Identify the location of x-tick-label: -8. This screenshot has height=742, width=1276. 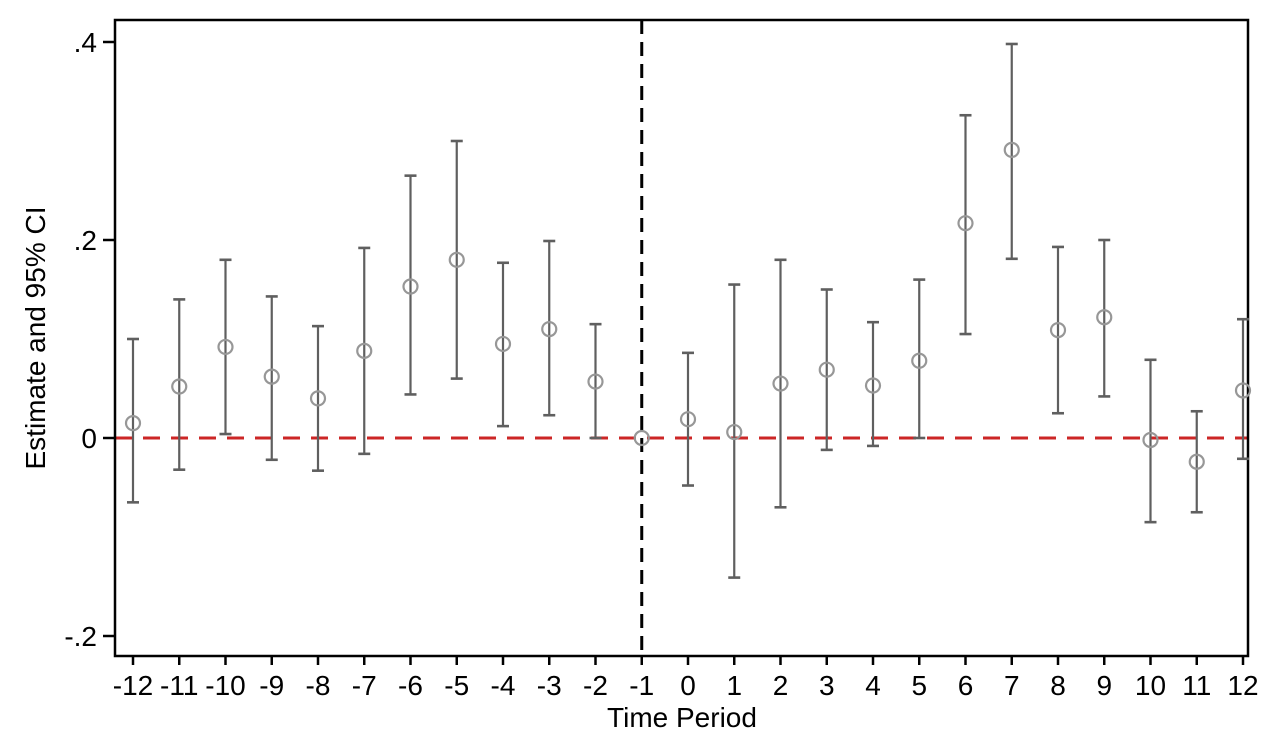
(318, 685).